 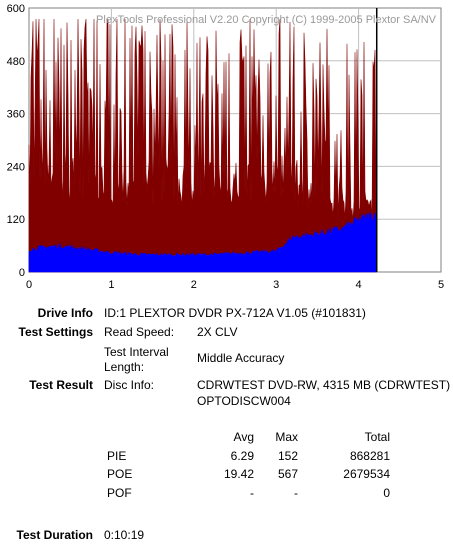 What do you see at coordinates (287, 456) in the screenshot?
I see `stats-row-pie-max: 152` at bounding box center [287, 456].